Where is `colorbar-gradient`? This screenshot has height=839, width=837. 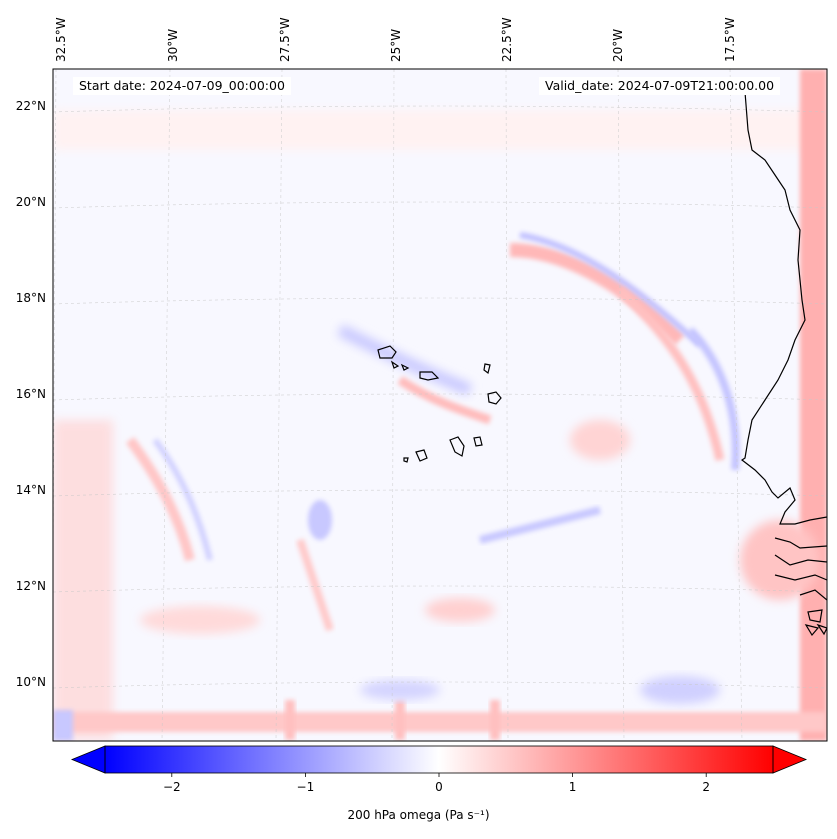 colorbar-gradient is located at coordinates (439, 759).